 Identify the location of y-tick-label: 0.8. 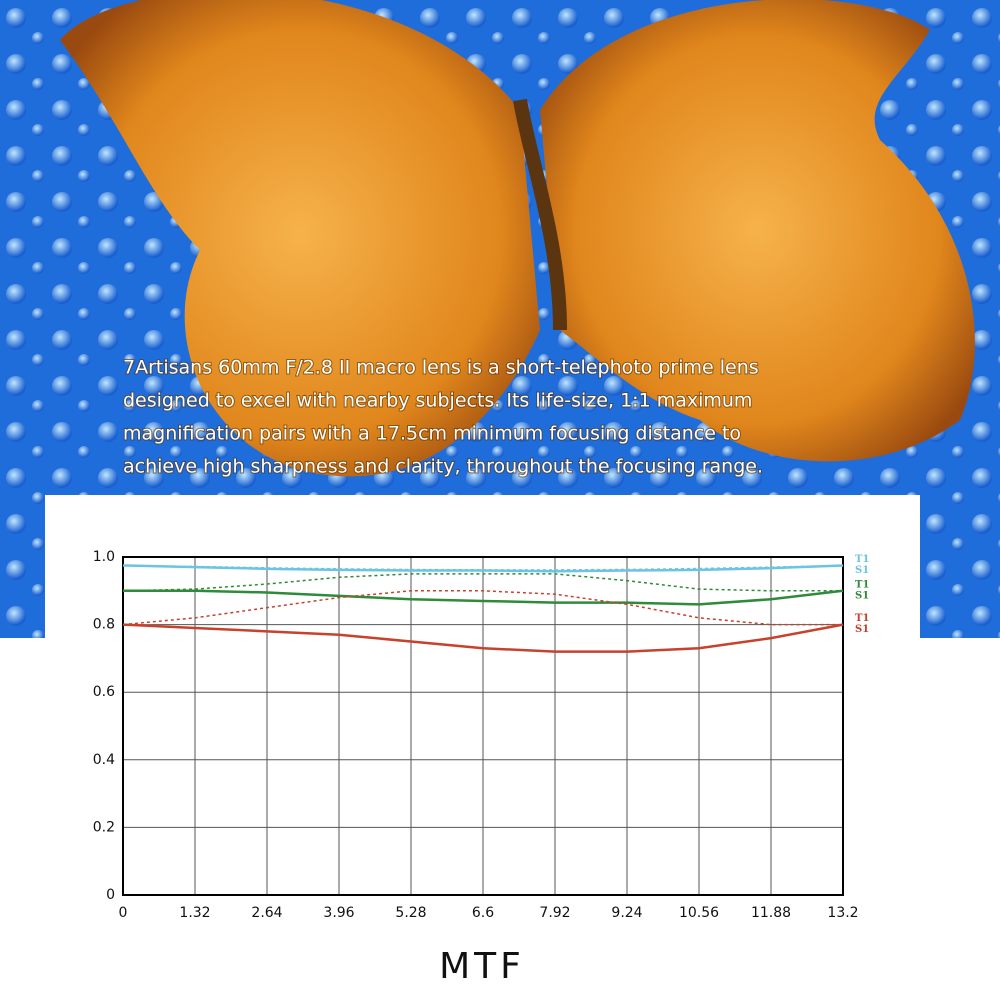
(104, 625).